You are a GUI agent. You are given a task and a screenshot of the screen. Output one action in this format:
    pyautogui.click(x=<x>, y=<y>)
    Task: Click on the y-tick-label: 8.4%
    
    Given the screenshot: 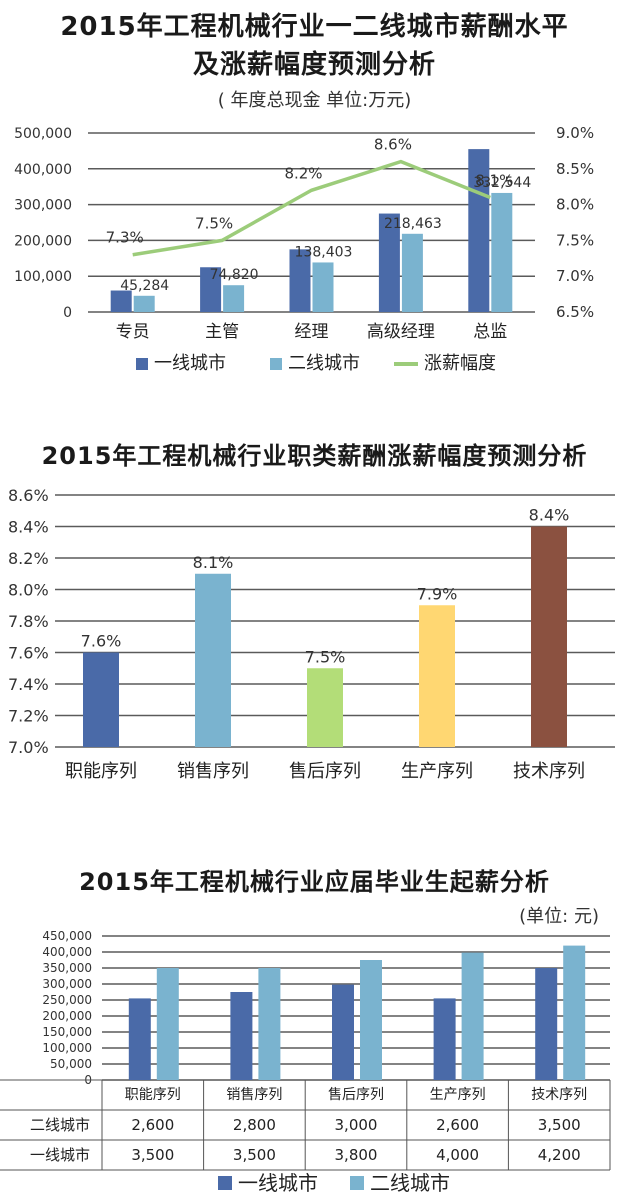 What is the action you would take?
    pyautogui.click(x=28, y=527)
    